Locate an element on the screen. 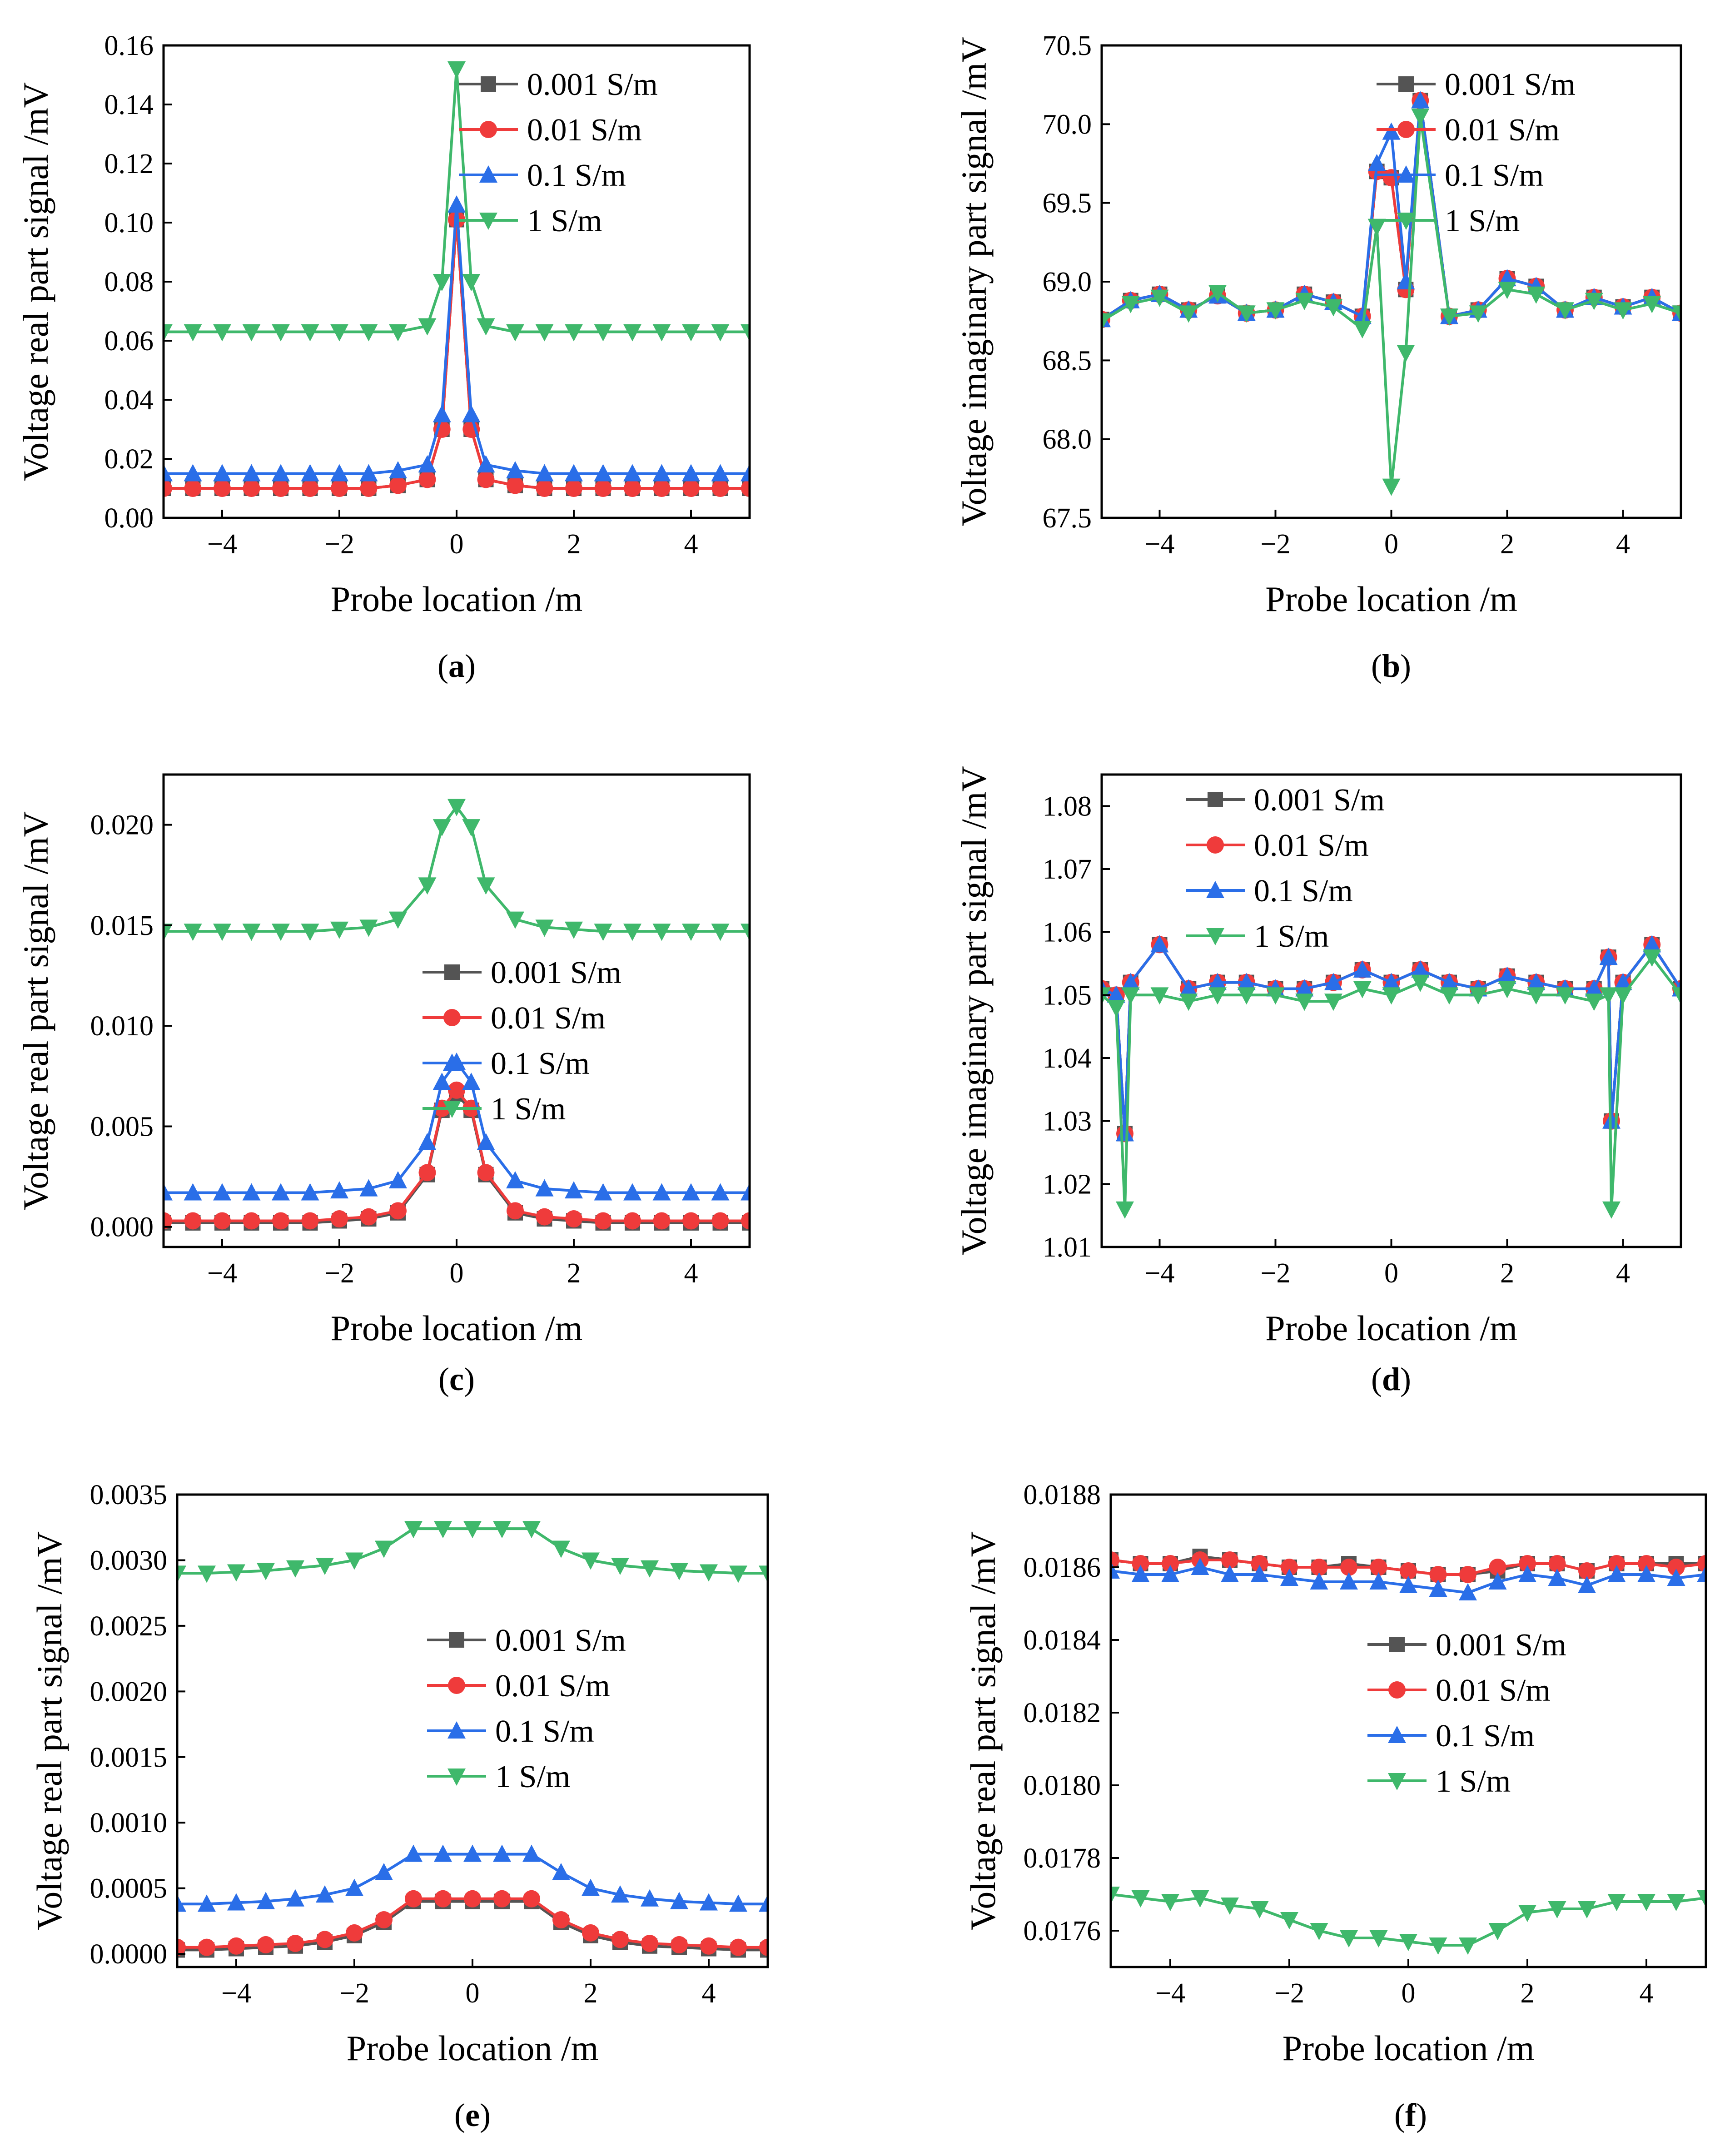 The width and height of the screenshot is (1720, 2156). caption-open: ( is located at coordinates (443, 1379).